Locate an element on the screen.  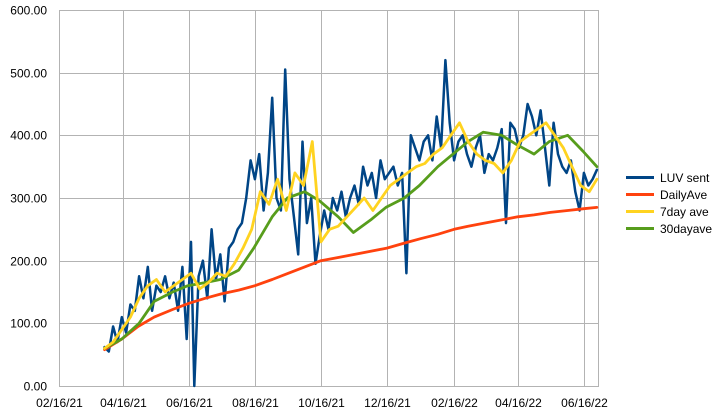
x-tick-label: 02/16/22 is located at coordinates (454, 403).